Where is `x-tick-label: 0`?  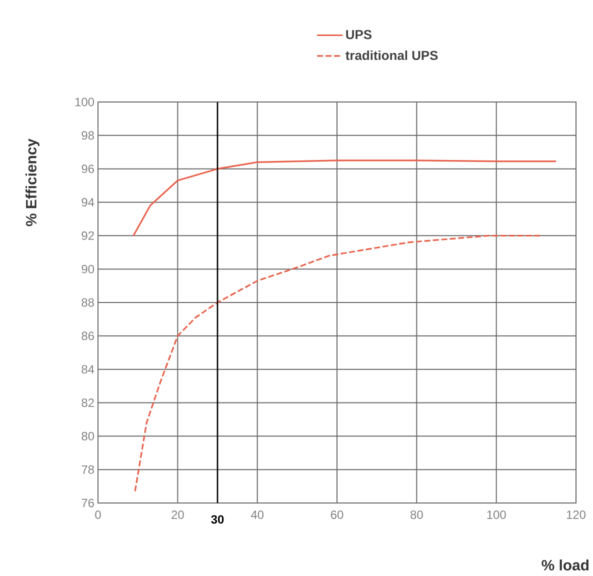
x-tick-label: 0 is located at coordinates (98, 514).